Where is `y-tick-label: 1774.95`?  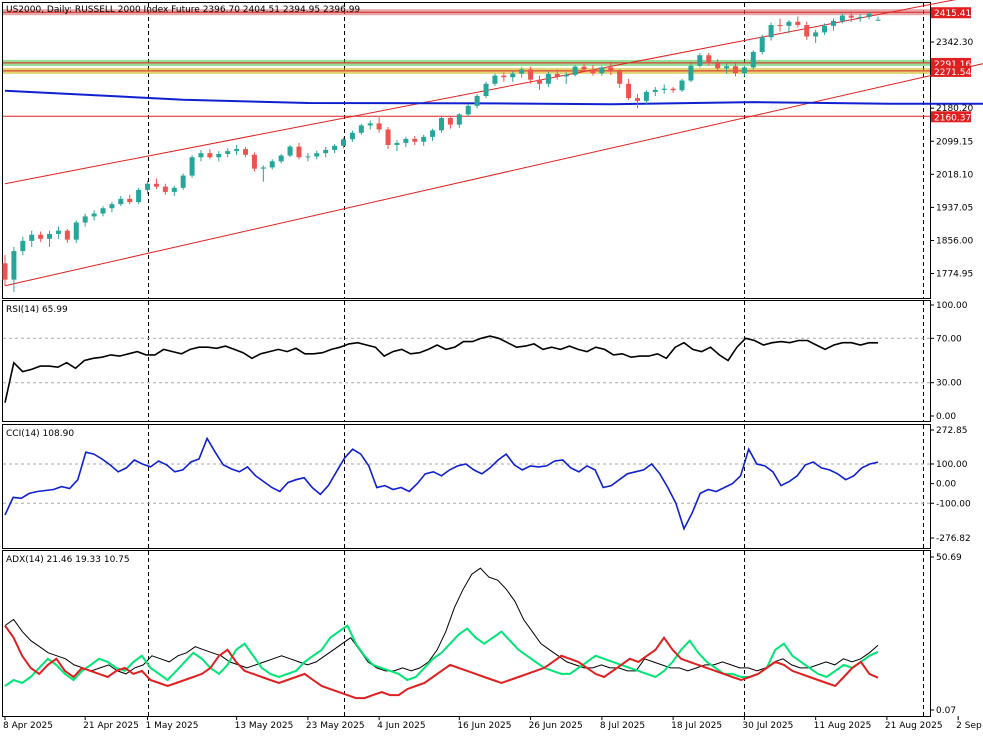
y-tick-label: 1774.95 is located at coordinates (954, 275).